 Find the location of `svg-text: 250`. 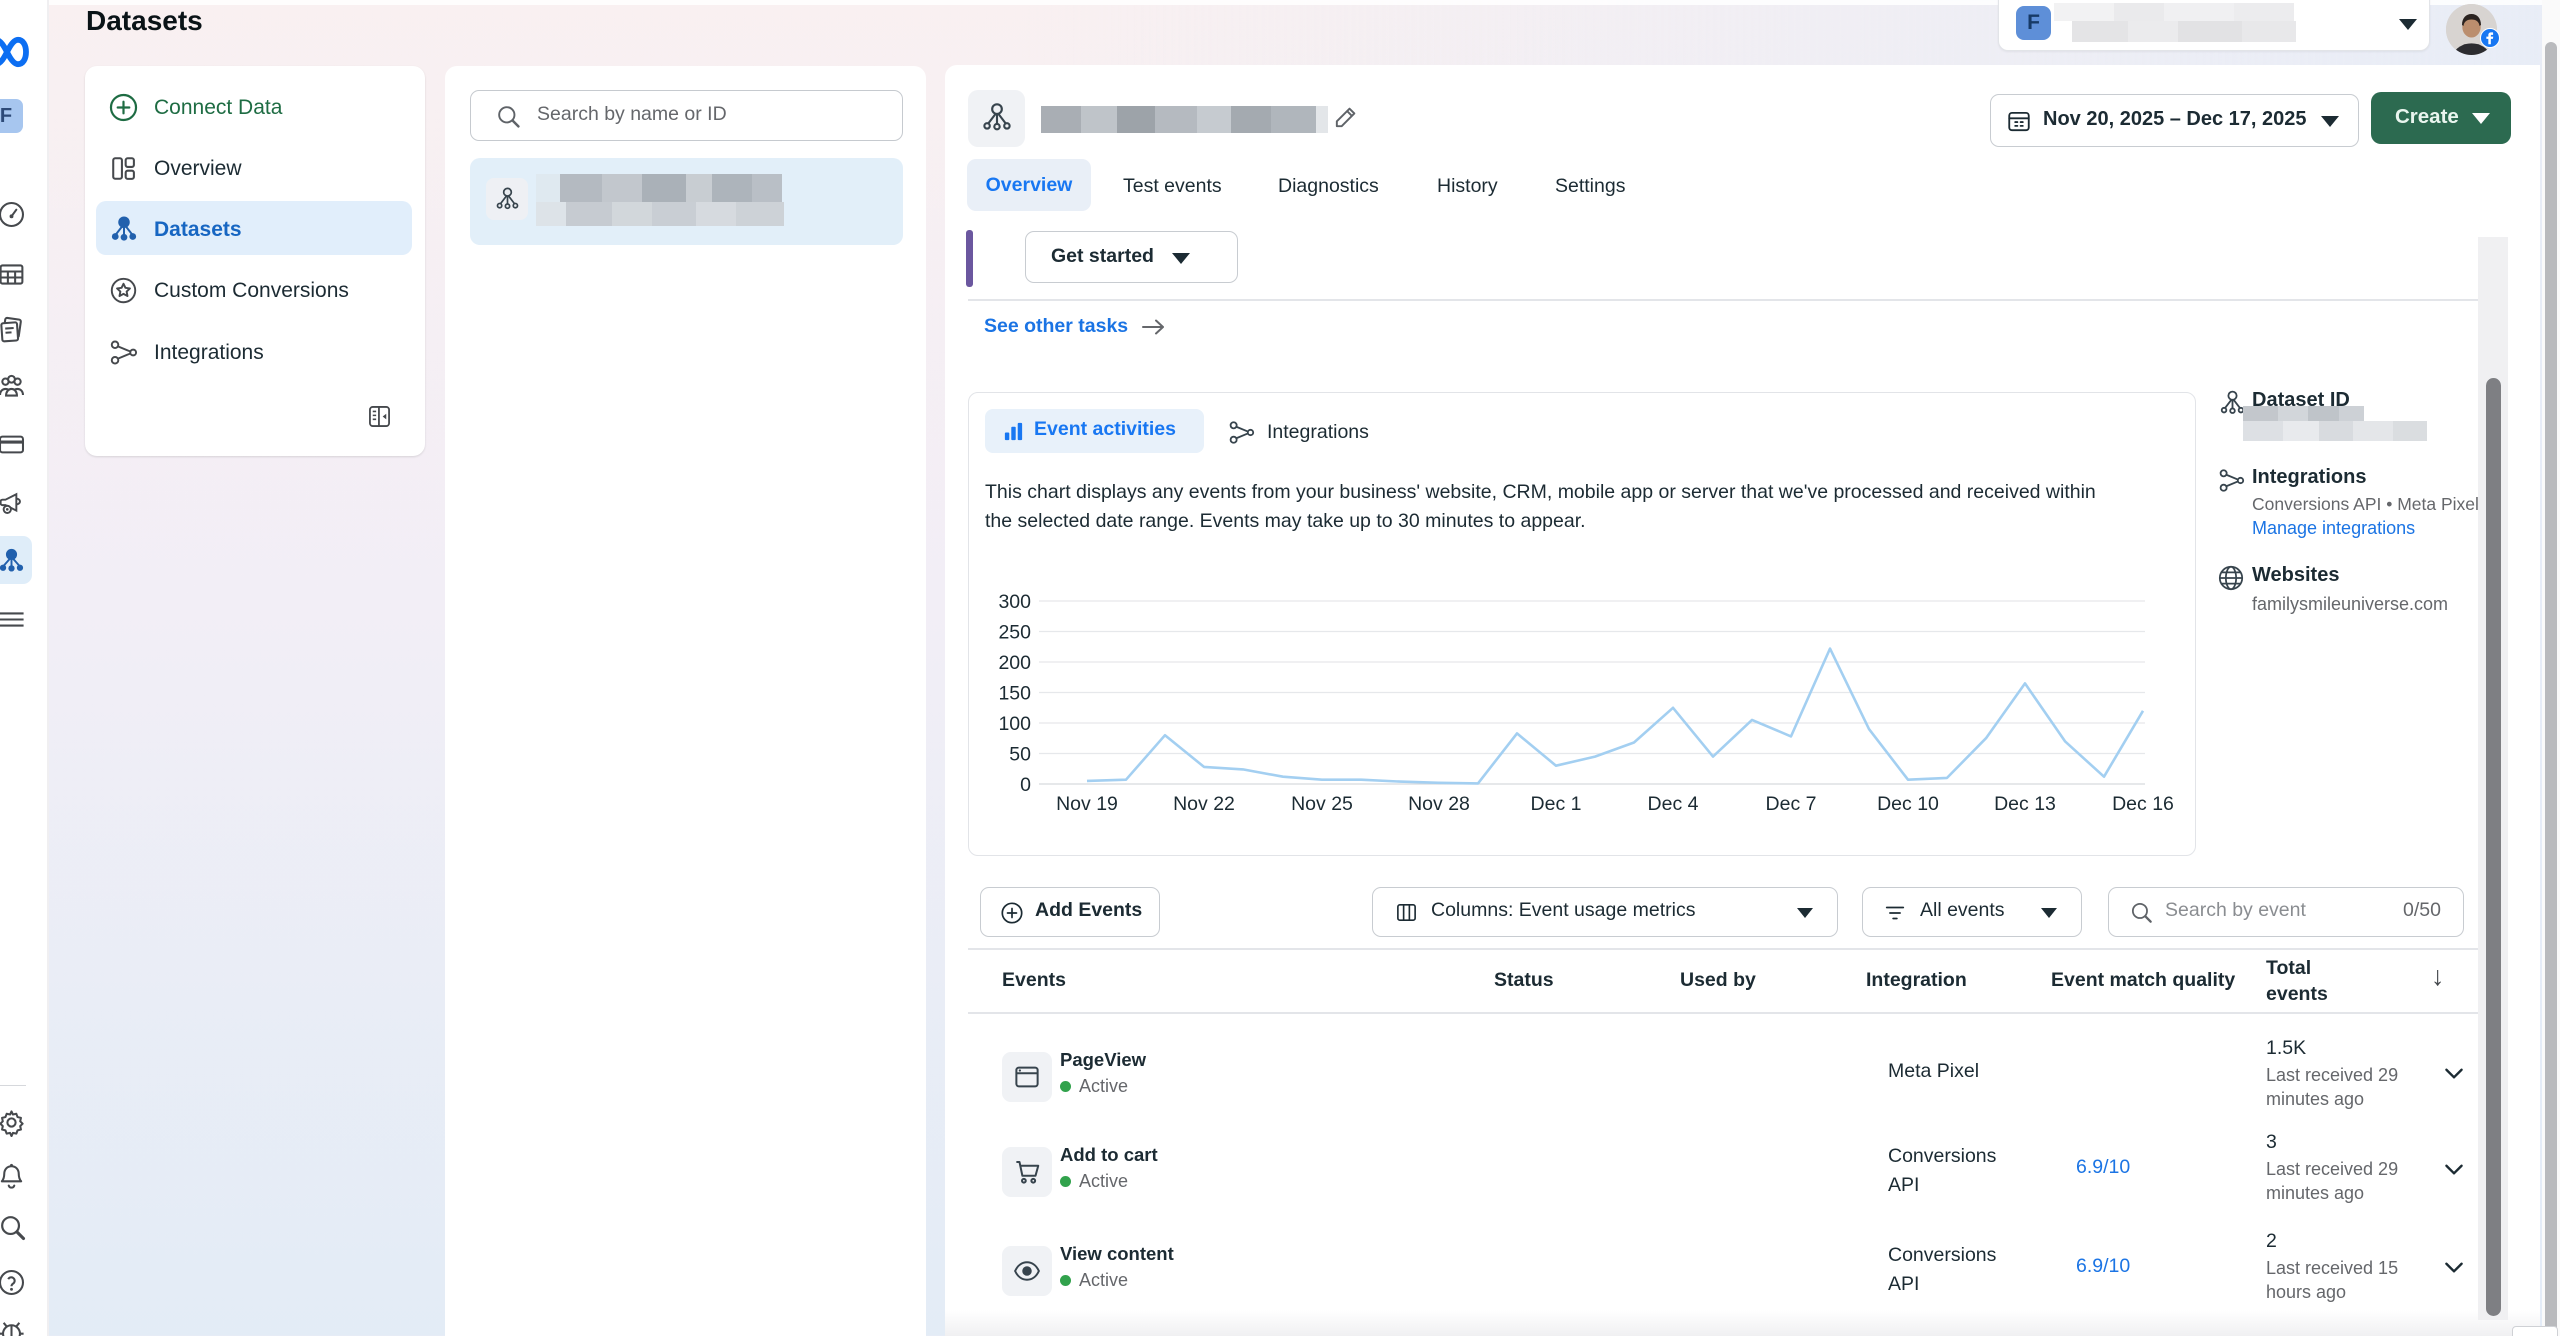

svg-text: 250 is located at coordinates (1014, 633).